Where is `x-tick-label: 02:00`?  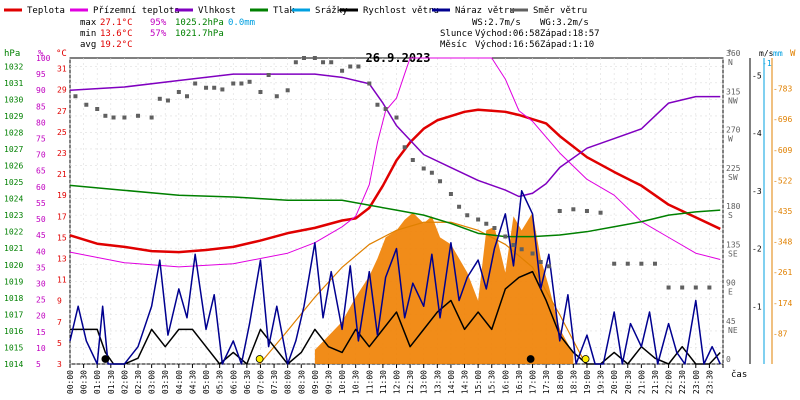
x-tick-label: 02:00 is located at coordinates (124, 382).